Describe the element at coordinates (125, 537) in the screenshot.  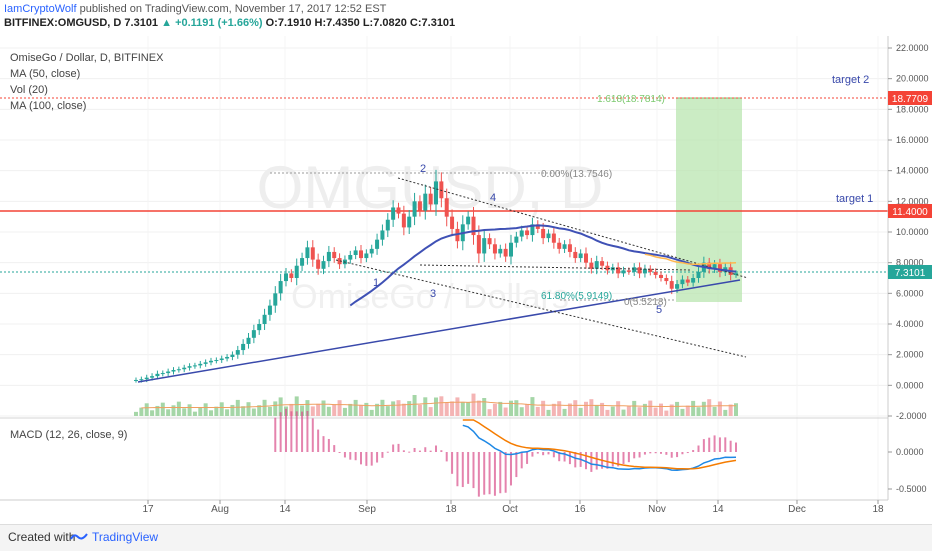
I see `tradingview-link: TradingView` at that location.